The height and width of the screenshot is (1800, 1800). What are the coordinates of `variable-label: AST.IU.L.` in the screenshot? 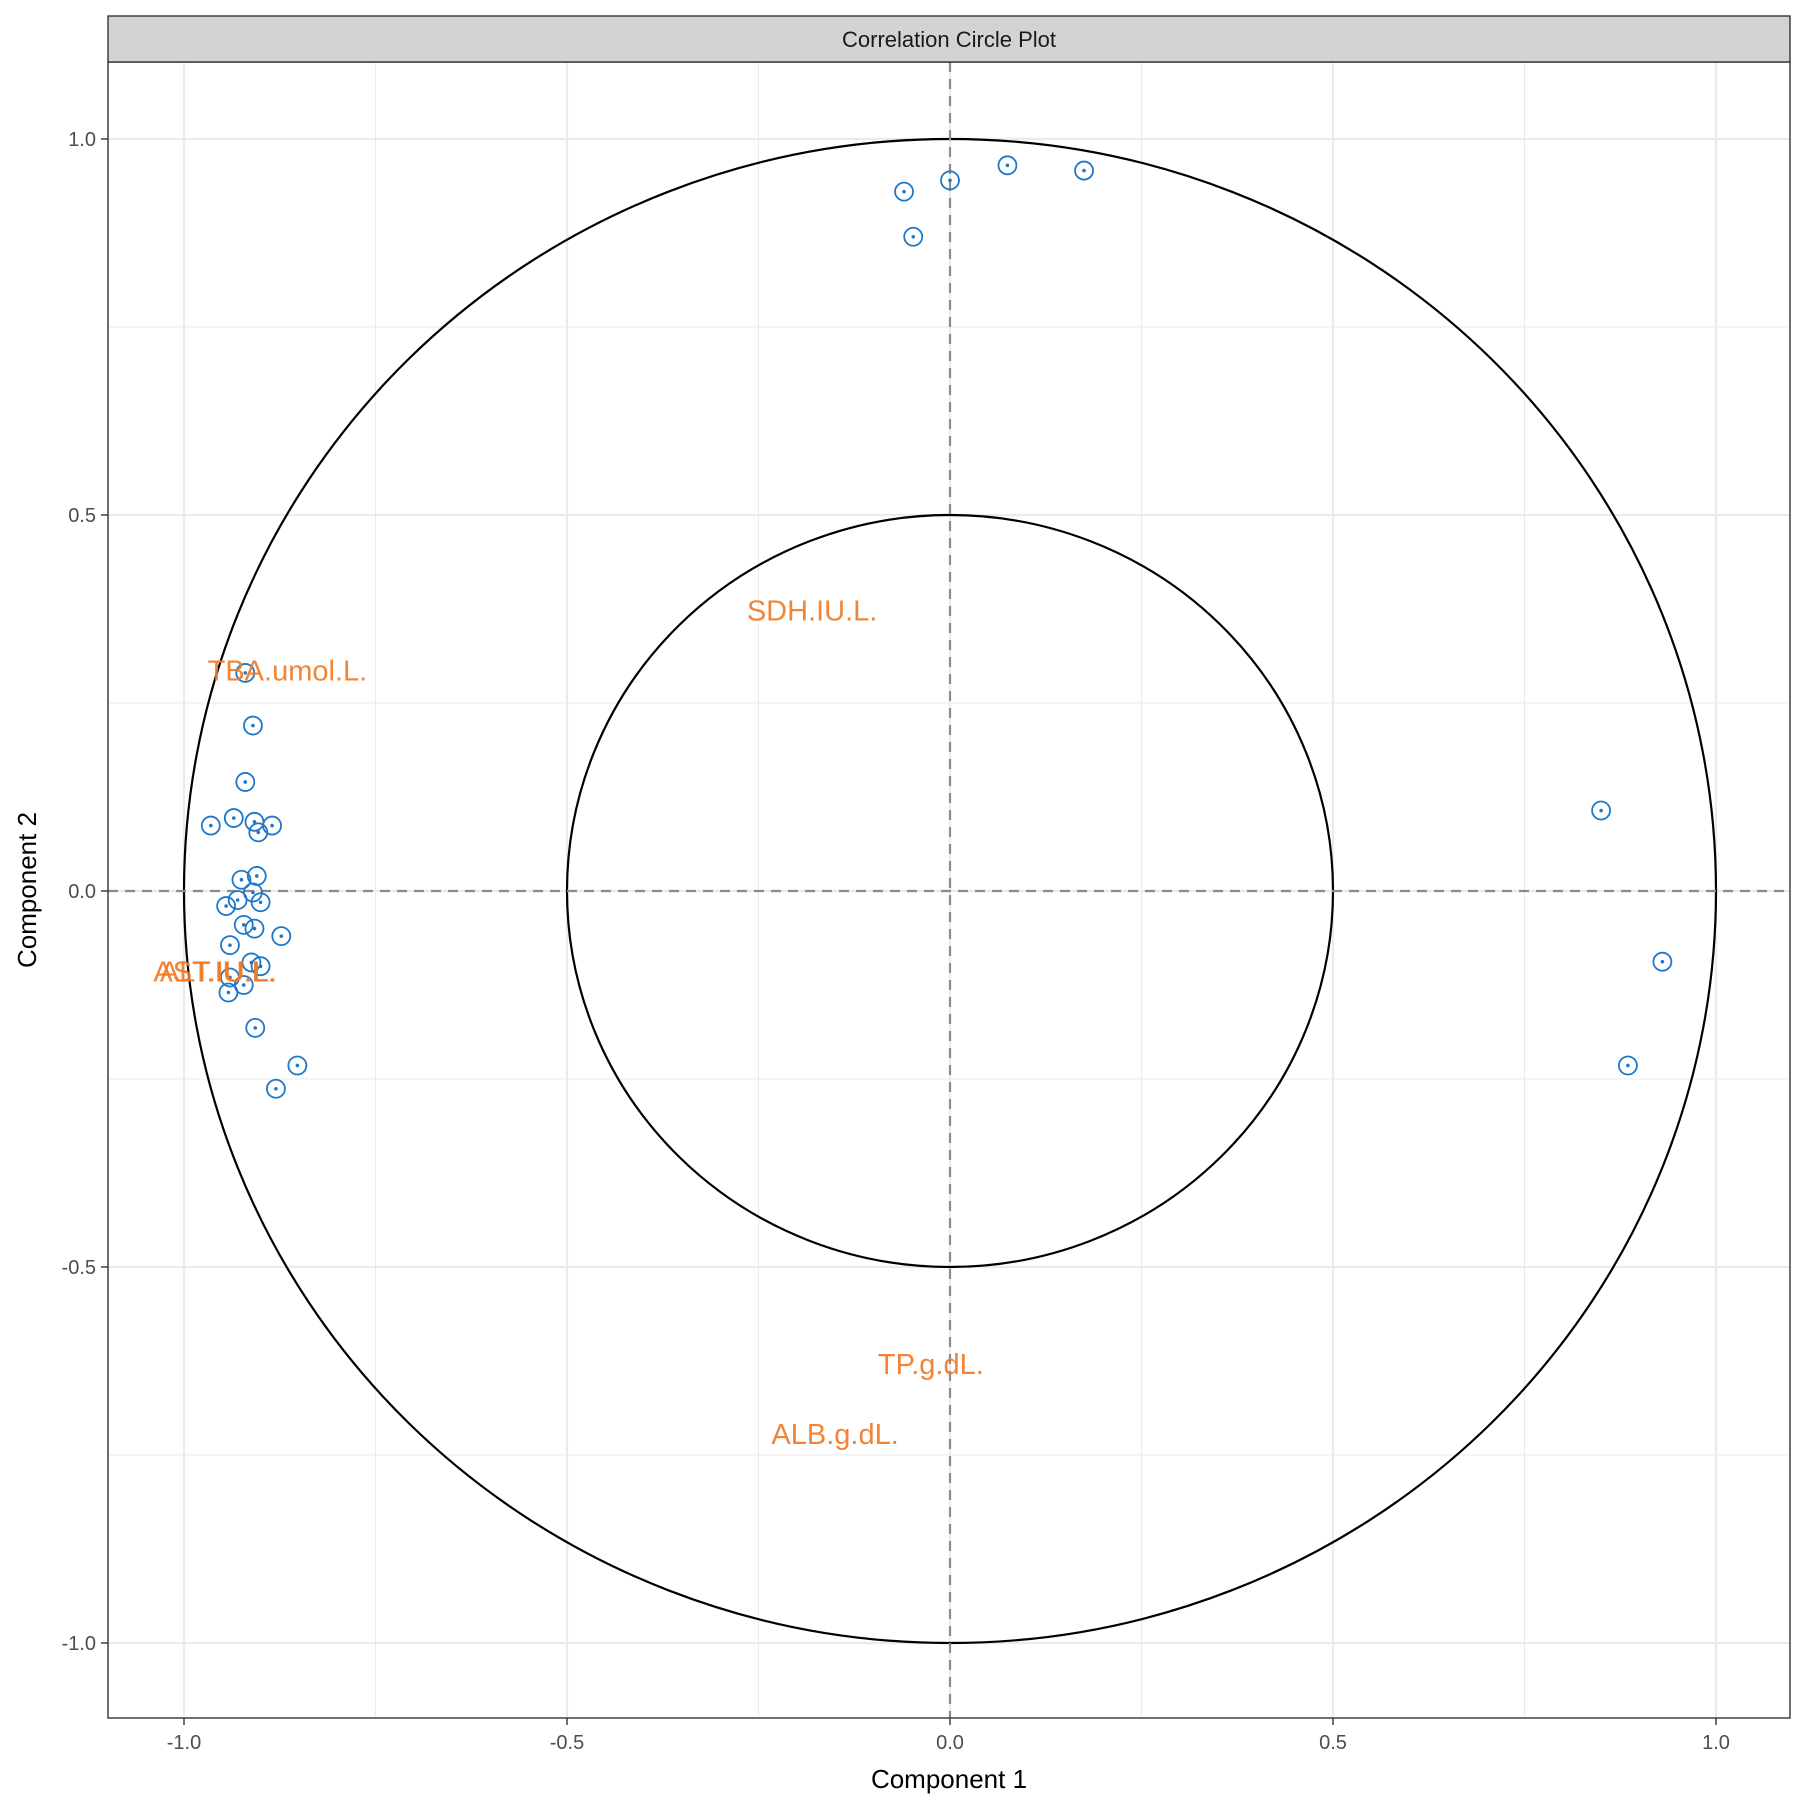 It's located at (214, 972).